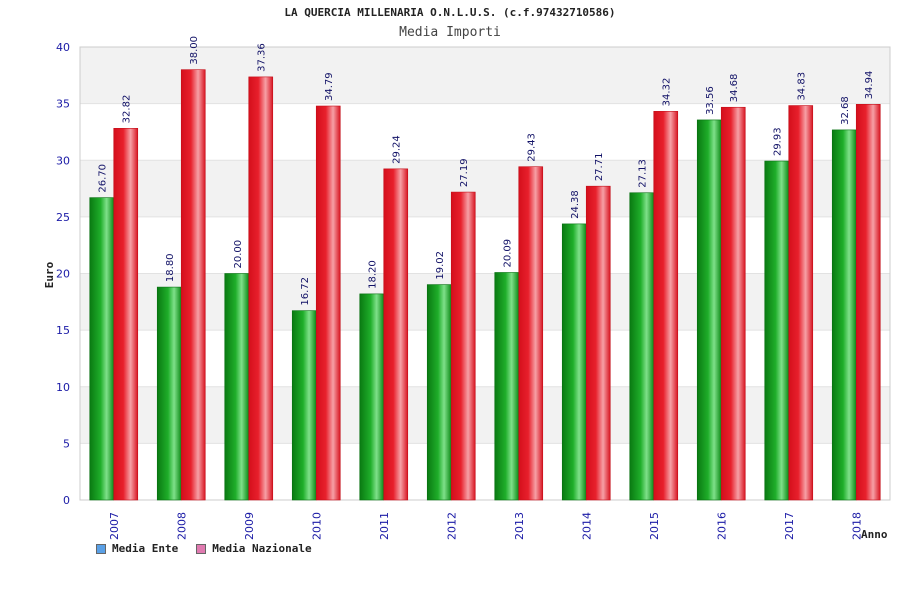 The height and width of the screenshot is (600, 900). I want to click on y-tick-label: 0, so click(66, 500).